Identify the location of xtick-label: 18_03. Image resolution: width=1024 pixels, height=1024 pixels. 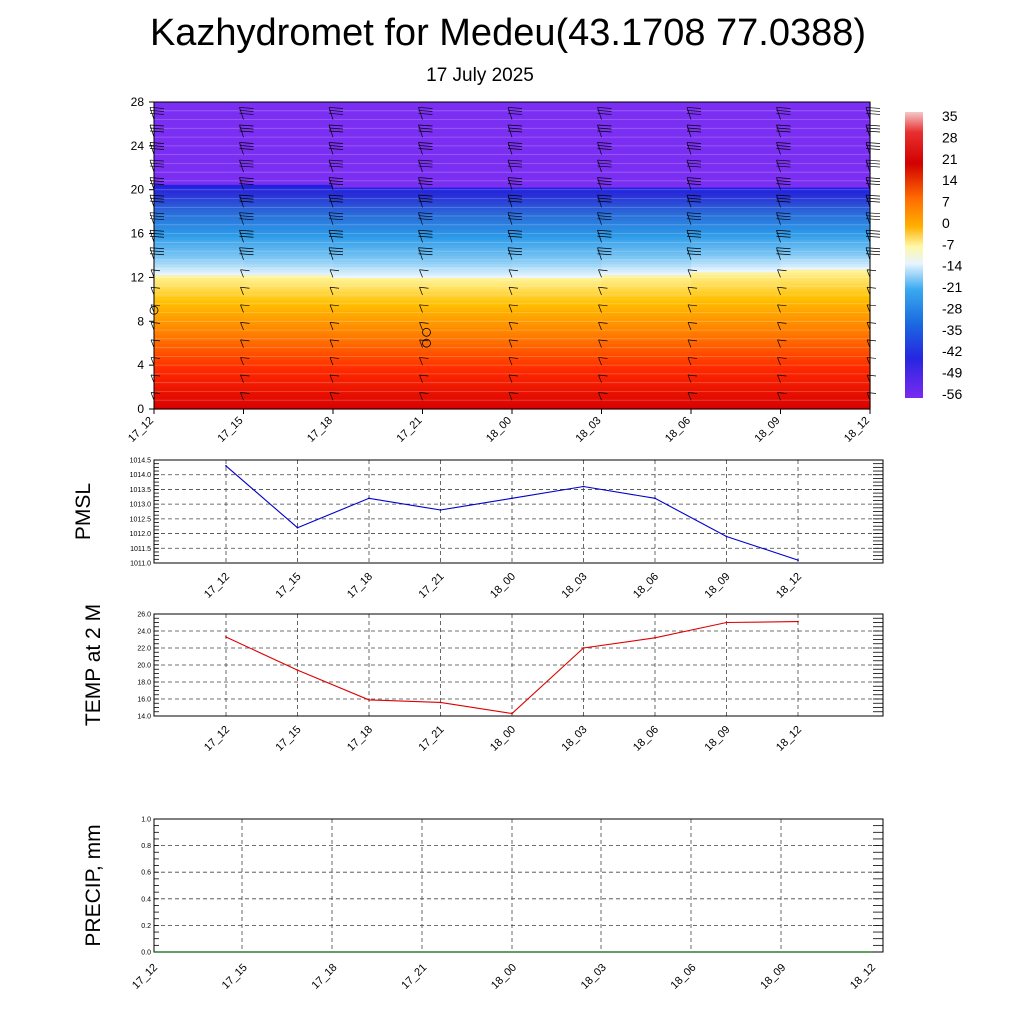
(594, 977).